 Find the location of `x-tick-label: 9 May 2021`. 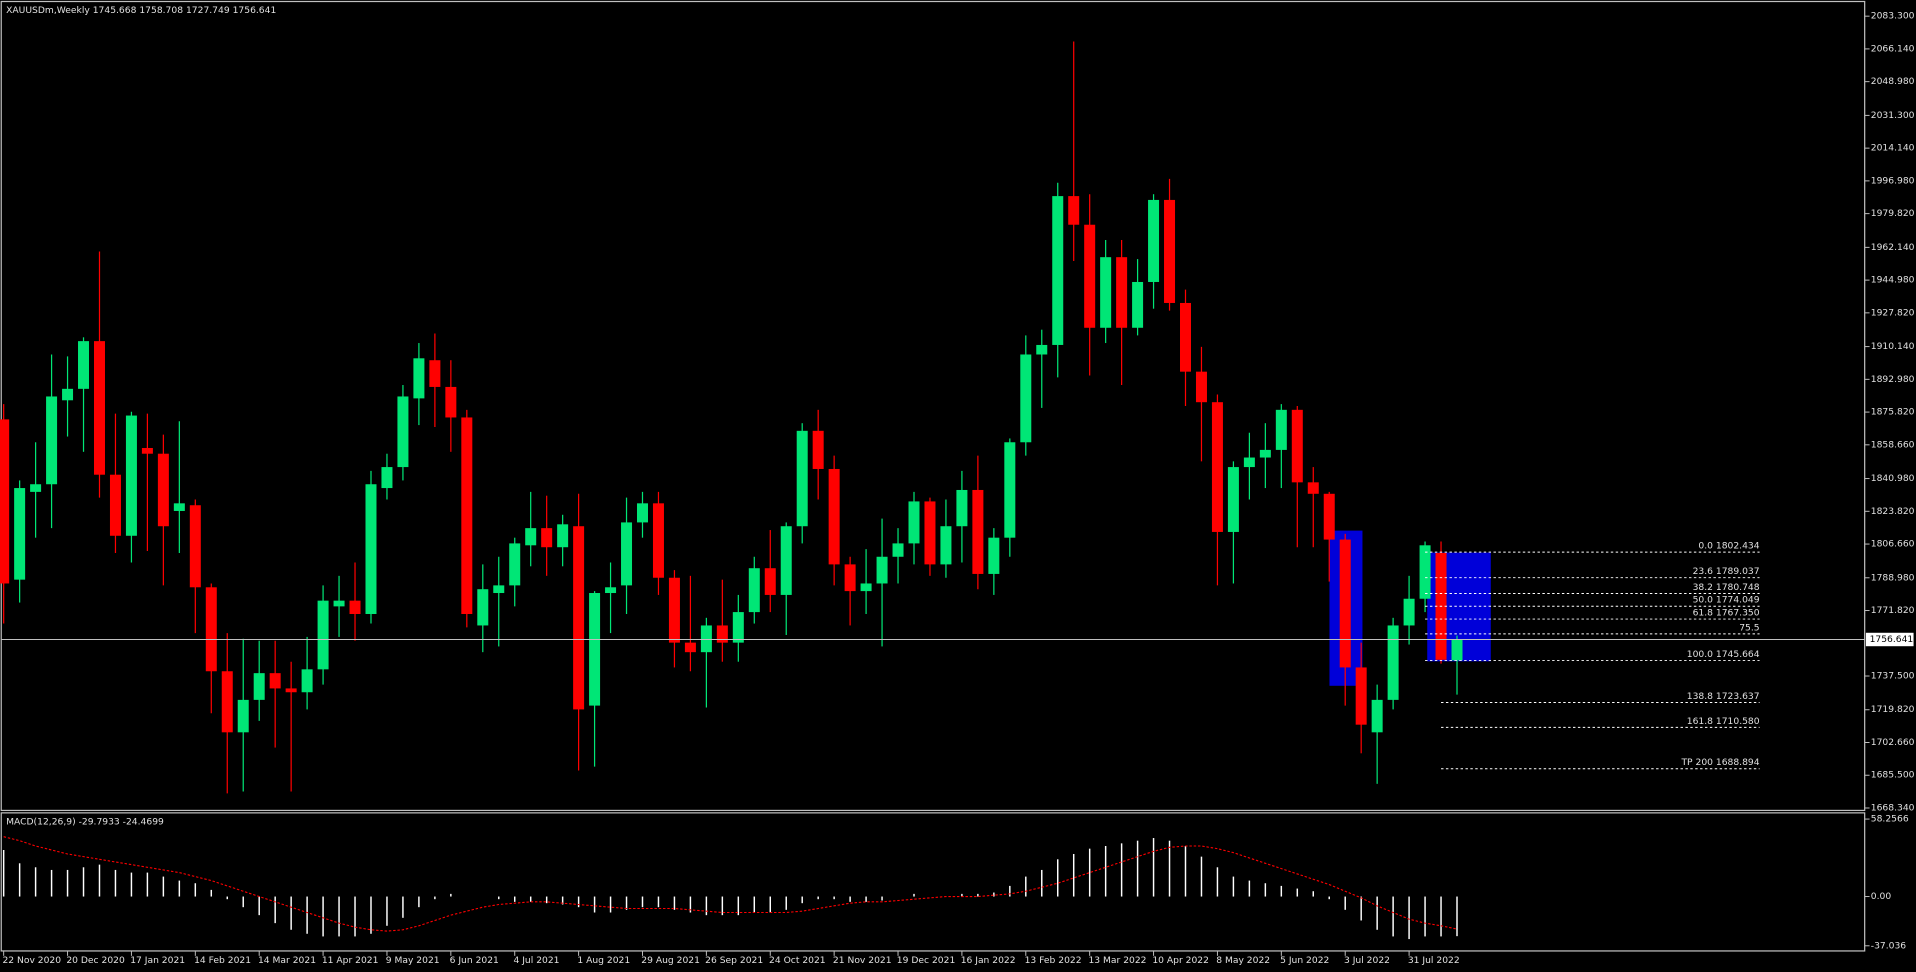

x-tick-label: 9 May 2021 is located at coordinates (413, 960).